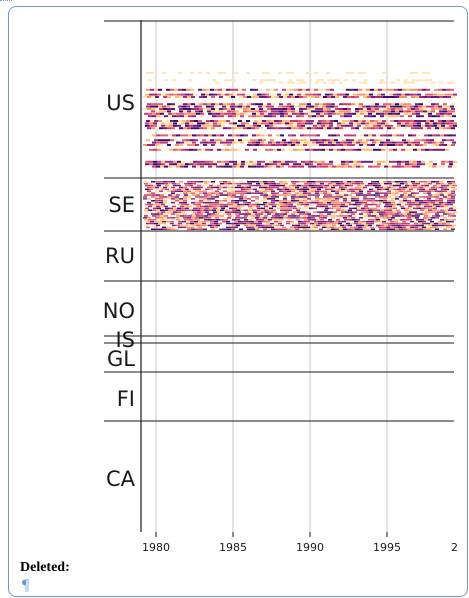  I want to click on country-label-no: NO, so click(119, 311).